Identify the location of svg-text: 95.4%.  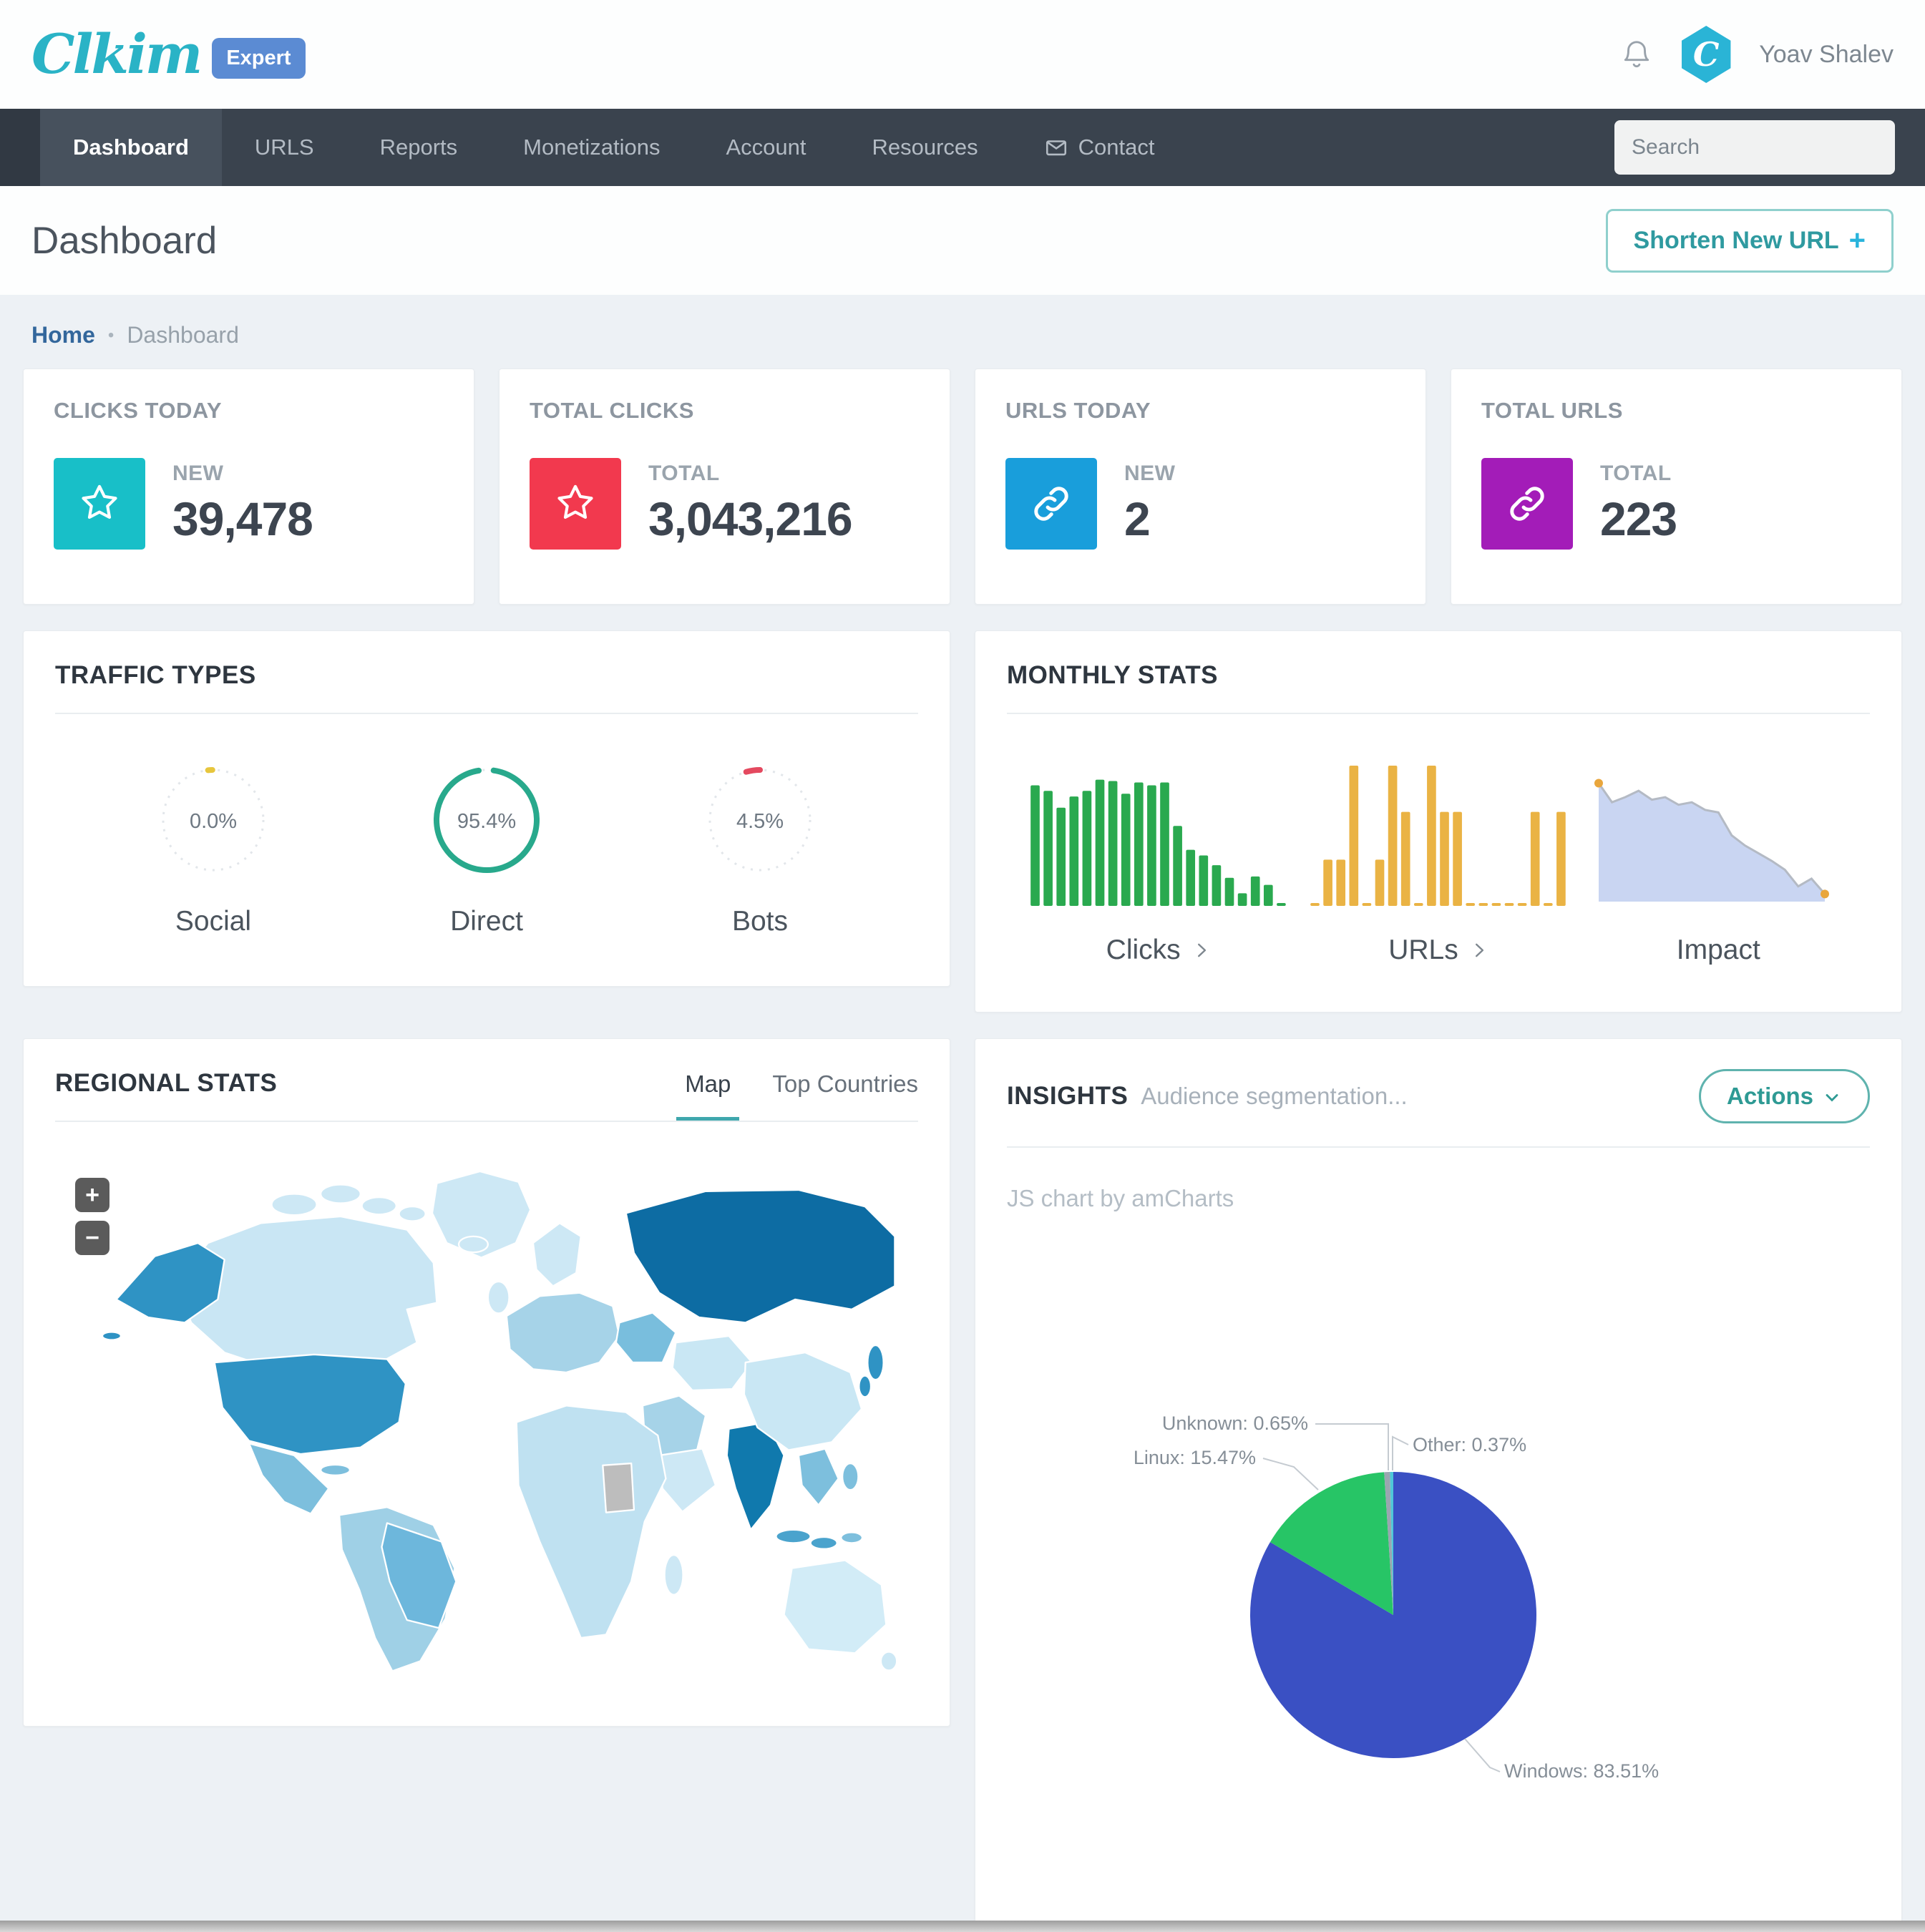
(487, 822).